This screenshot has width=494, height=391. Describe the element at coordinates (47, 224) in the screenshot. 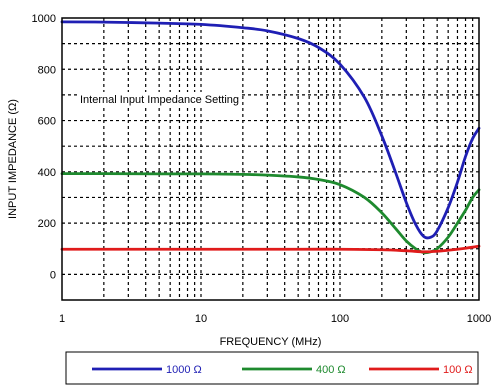

I see `y-tick-label: 200` at that location.